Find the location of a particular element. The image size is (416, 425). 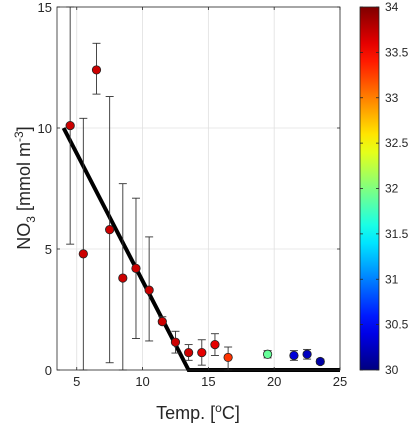

x-tick-label: 15 is located at coordinates (208, 381).